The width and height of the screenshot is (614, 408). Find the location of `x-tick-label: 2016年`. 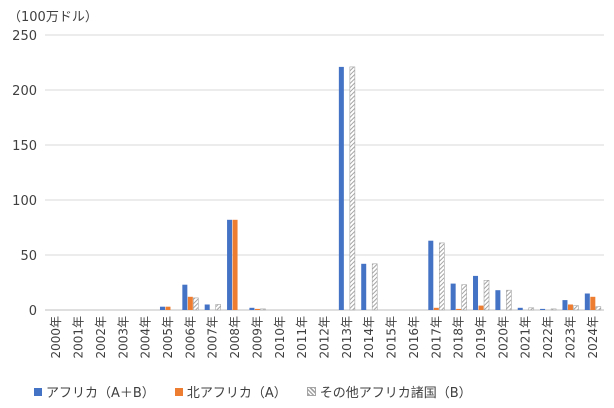

x-tick-label: 2016年 is located at coordinates (414, 337).